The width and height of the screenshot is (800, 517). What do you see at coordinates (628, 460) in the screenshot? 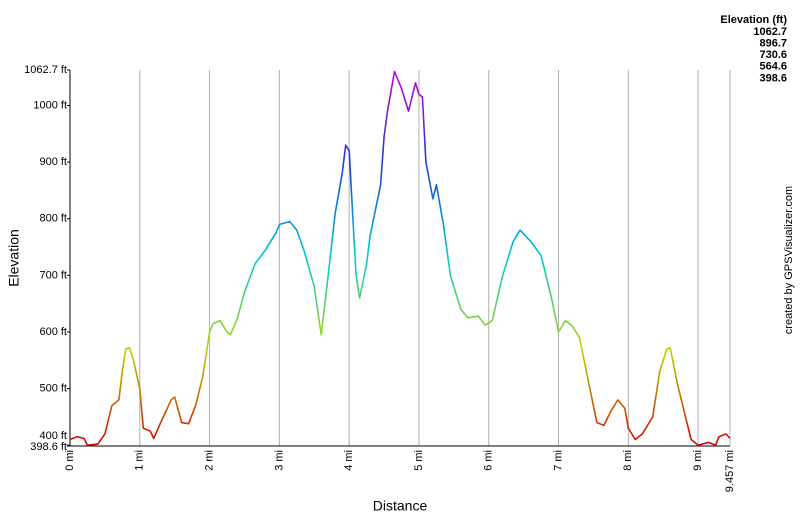
I see `x-tick-label: 8 mi` at bounding box center [628, 460].